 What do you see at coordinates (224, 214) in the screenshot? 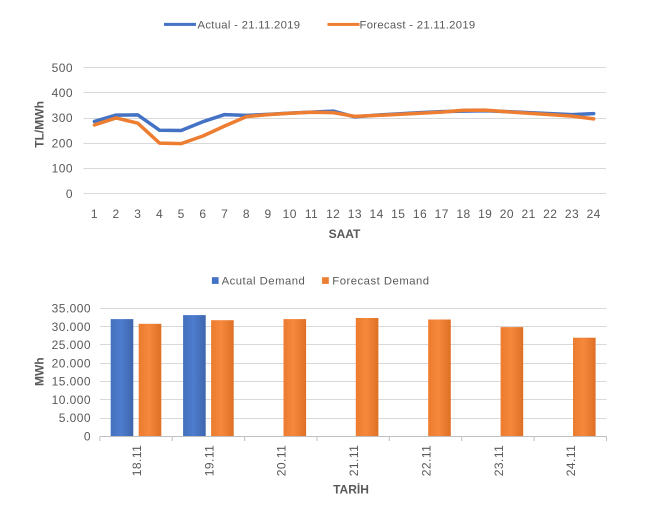
I see `svg-text: 7` at bounding box center [224, 214].